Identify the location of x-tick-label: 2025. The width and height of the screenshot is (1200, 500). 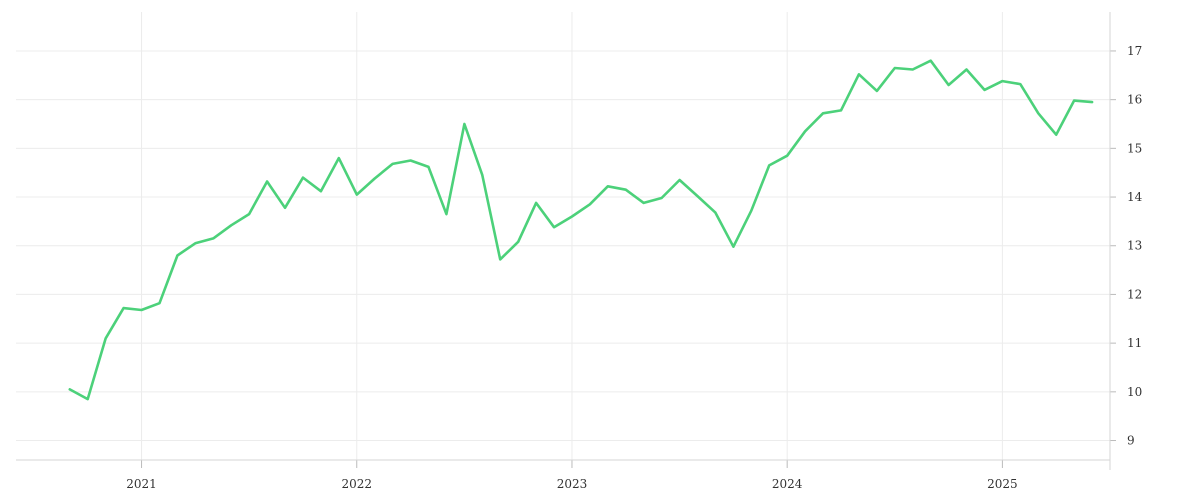
(1002, 484).